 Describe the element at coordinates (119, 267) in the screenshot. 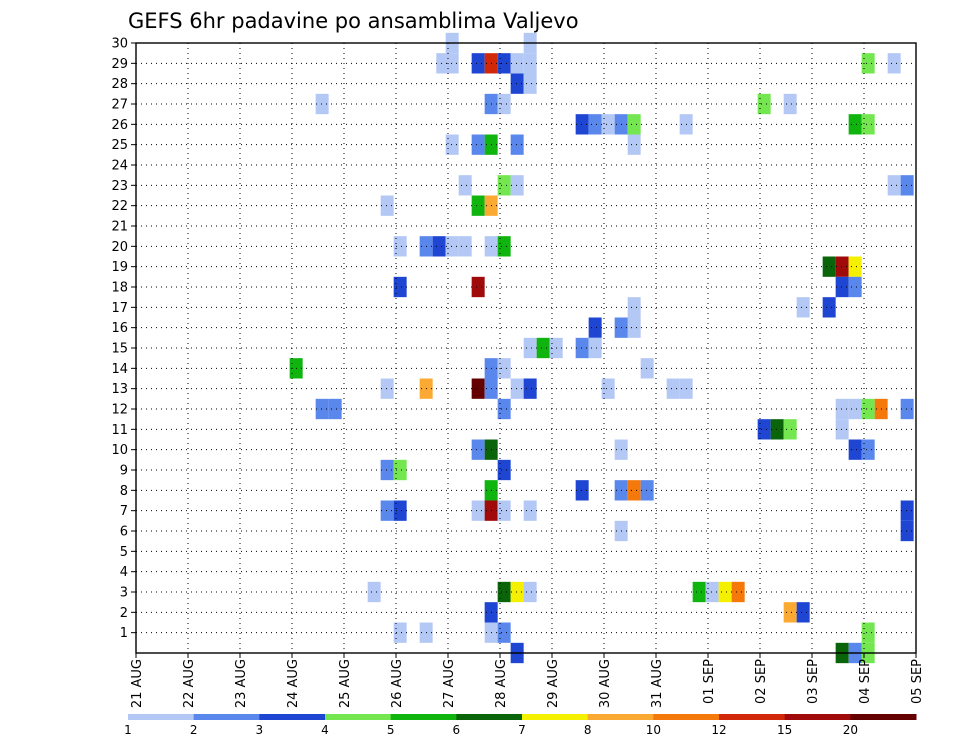

I see `y-tick-label: 19` at that location.